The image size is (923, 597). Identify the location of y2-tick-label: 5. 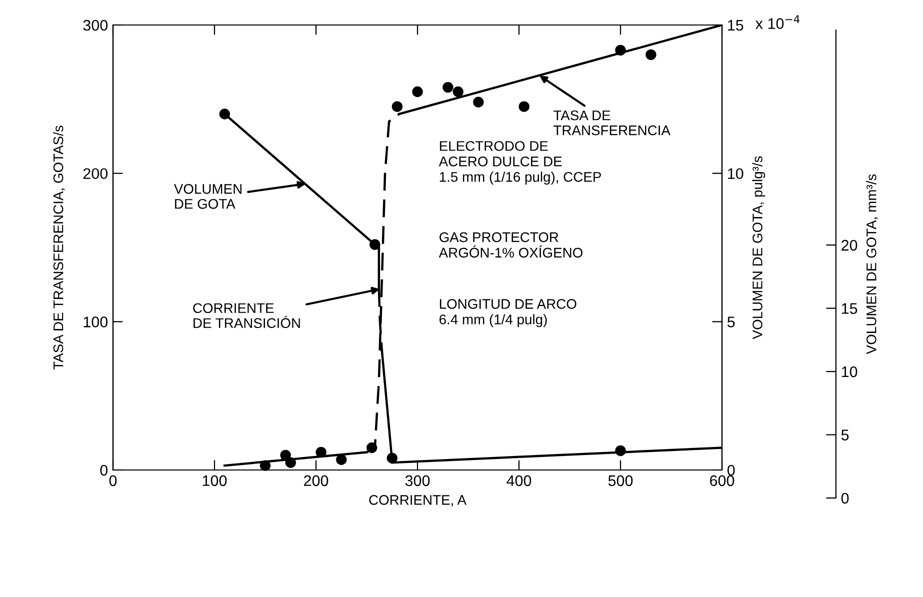
(731, 322).